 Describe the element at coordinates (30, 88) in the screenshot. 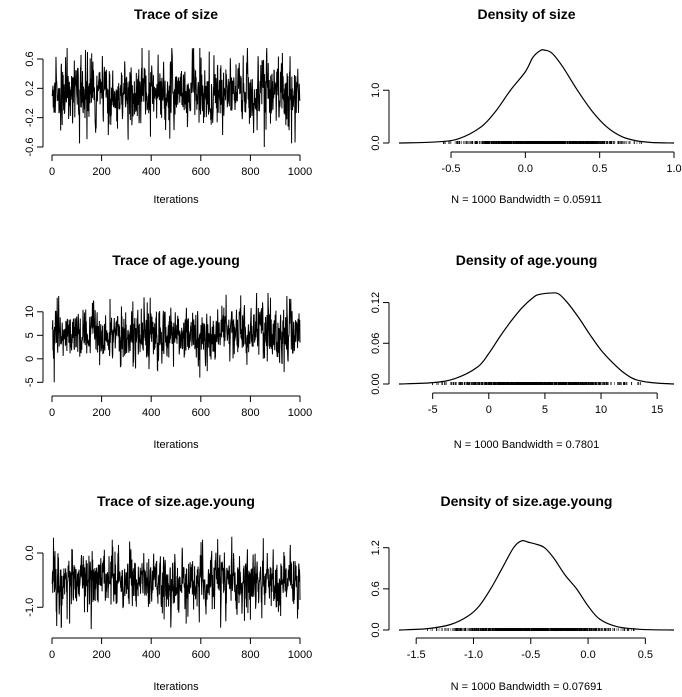

I see `y-tick-label: 0.2` at that location.